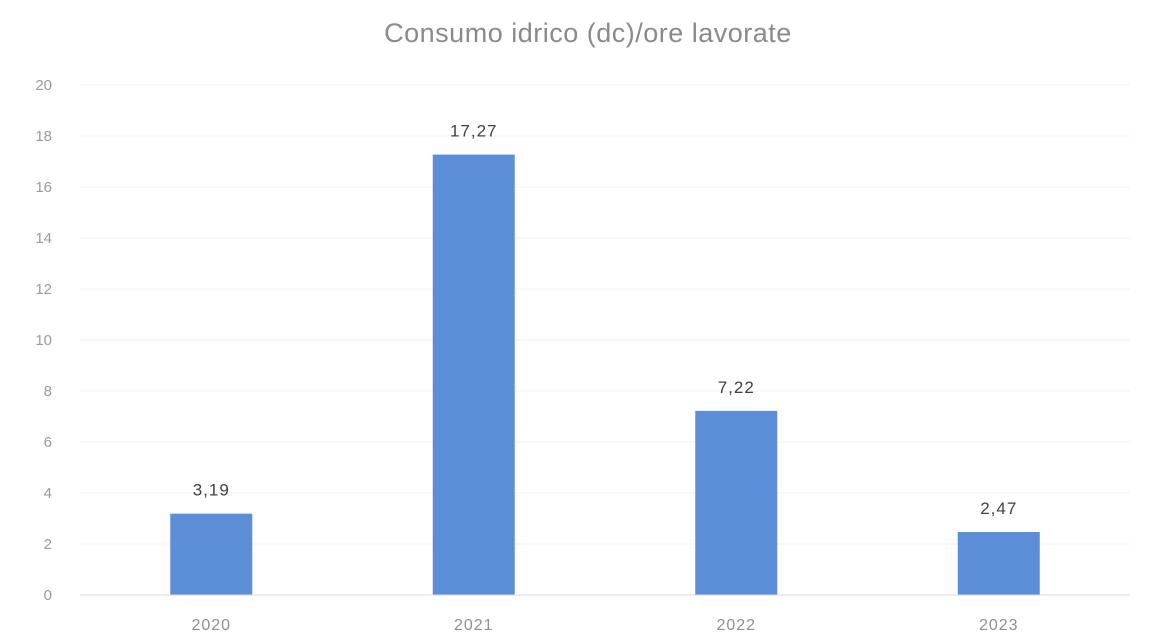 The height and width of the screenshot is (641, 1159). I want to click on y-tick-label: 4, so click(48, 493).